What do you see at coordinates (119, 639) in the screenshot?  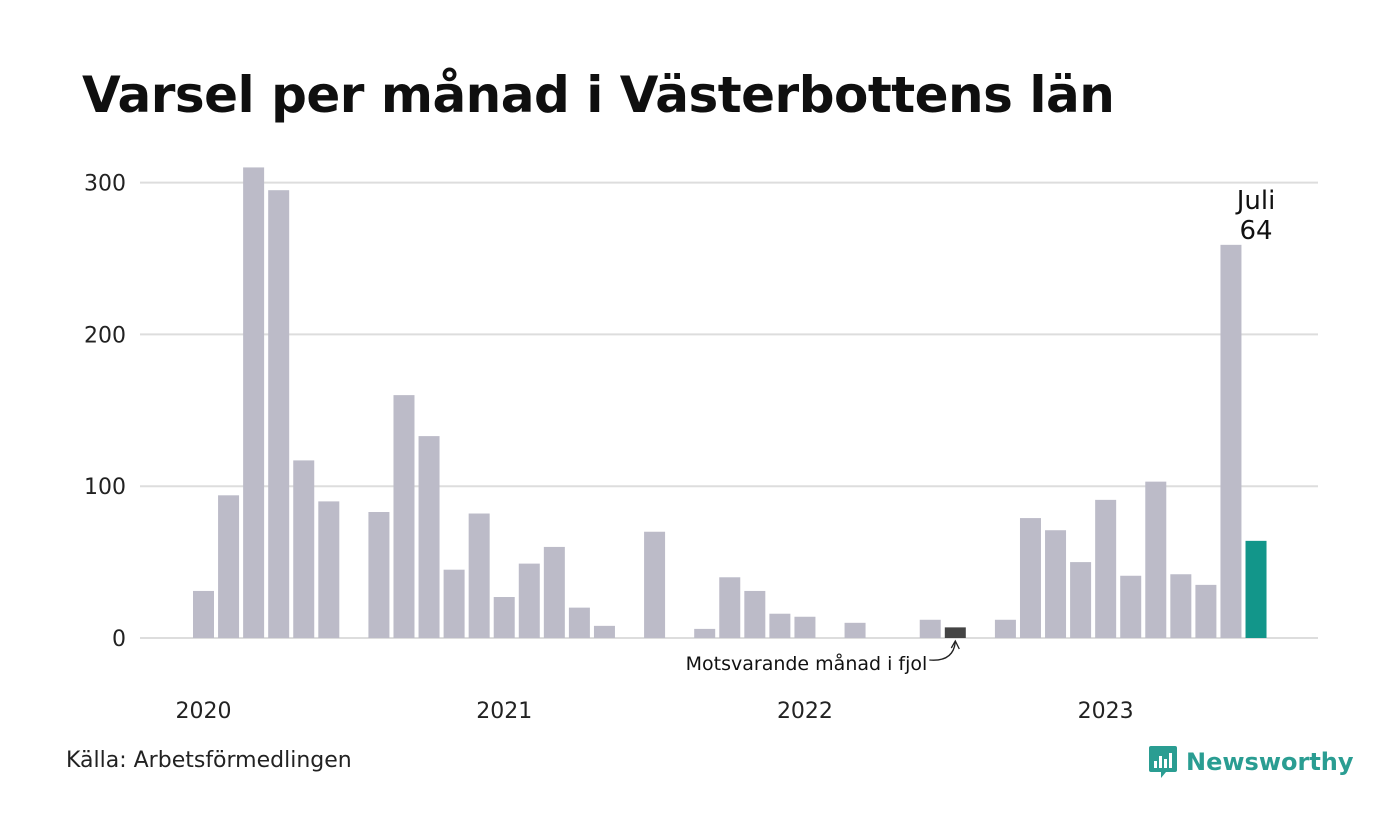 I see `y-tick-label: 0` at bounding box center [119, 639].